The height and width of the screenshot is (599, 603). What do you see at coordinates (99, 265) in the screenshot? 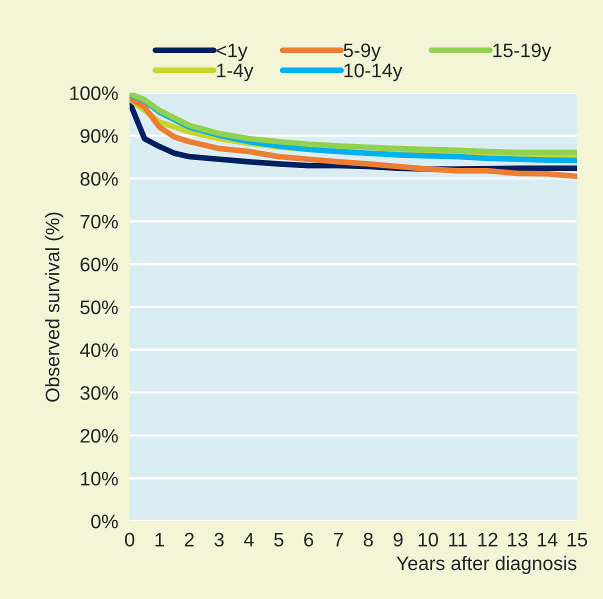
I see `y-tick-label: 60%` at bounding box center [99, 265].